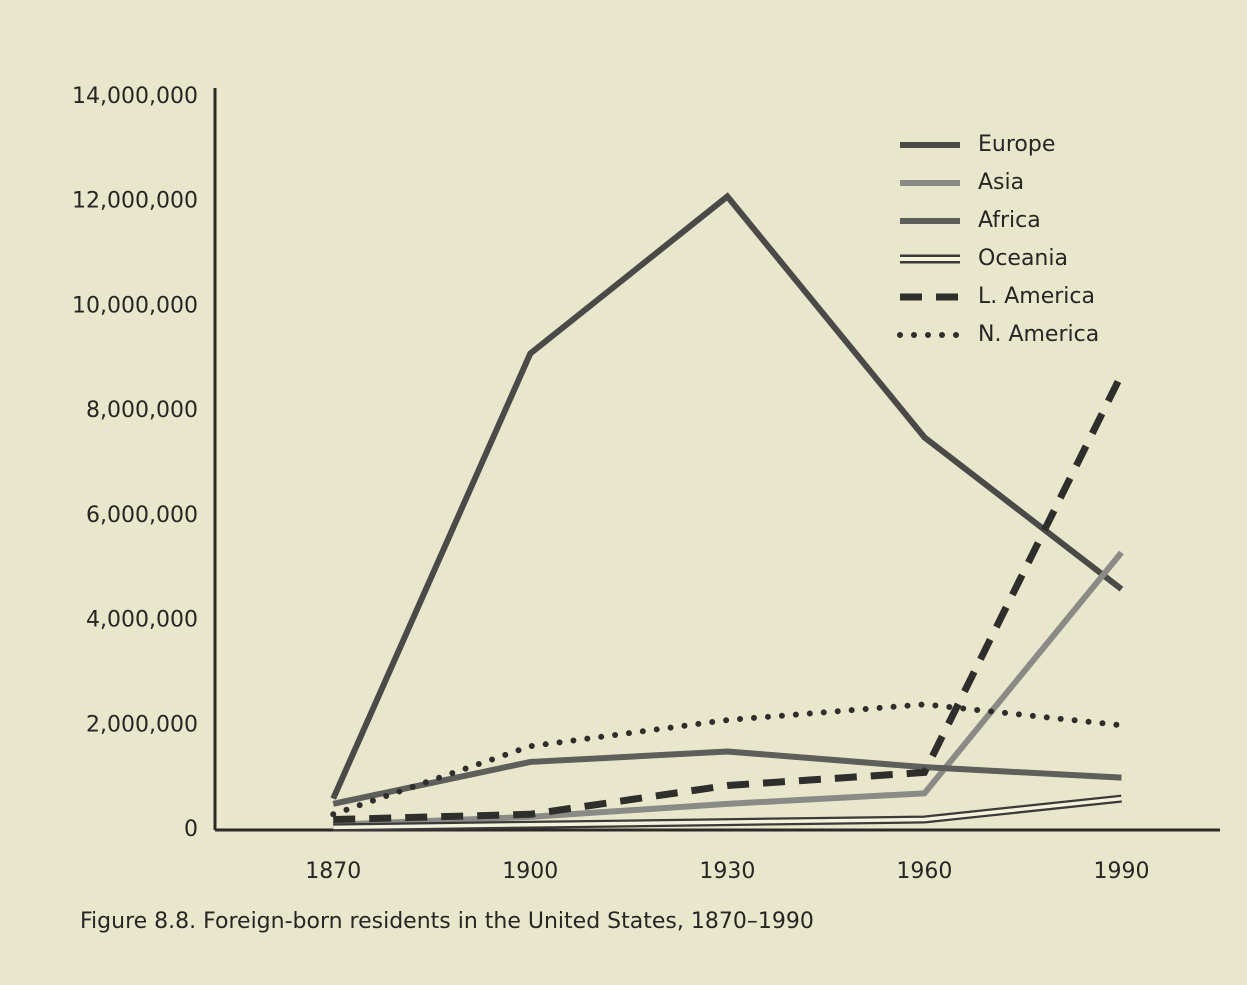  Describe the element at coordinates (135, 201) in the screenshot. I see `y-tick-label: 12,000,000` at that location.